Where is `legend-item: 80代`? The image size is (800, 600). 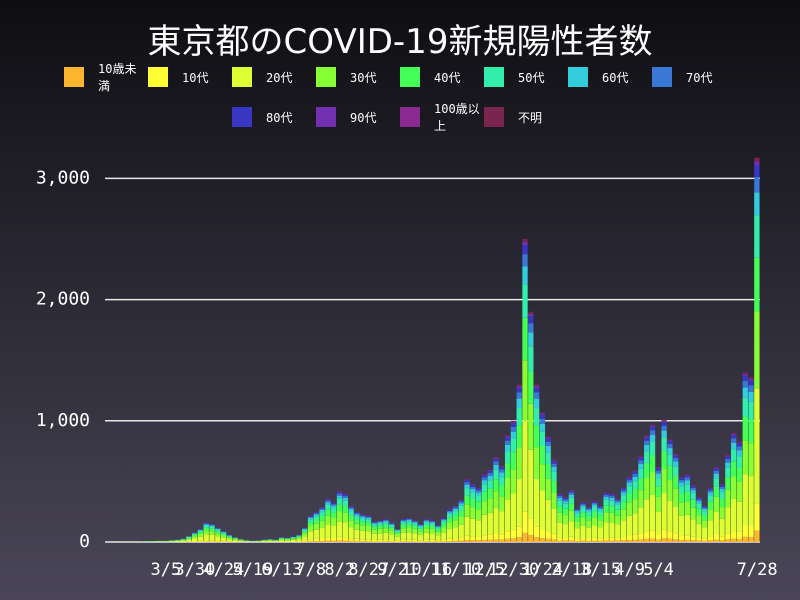
legend-item: 80代 is located at coordinates (274, 117).